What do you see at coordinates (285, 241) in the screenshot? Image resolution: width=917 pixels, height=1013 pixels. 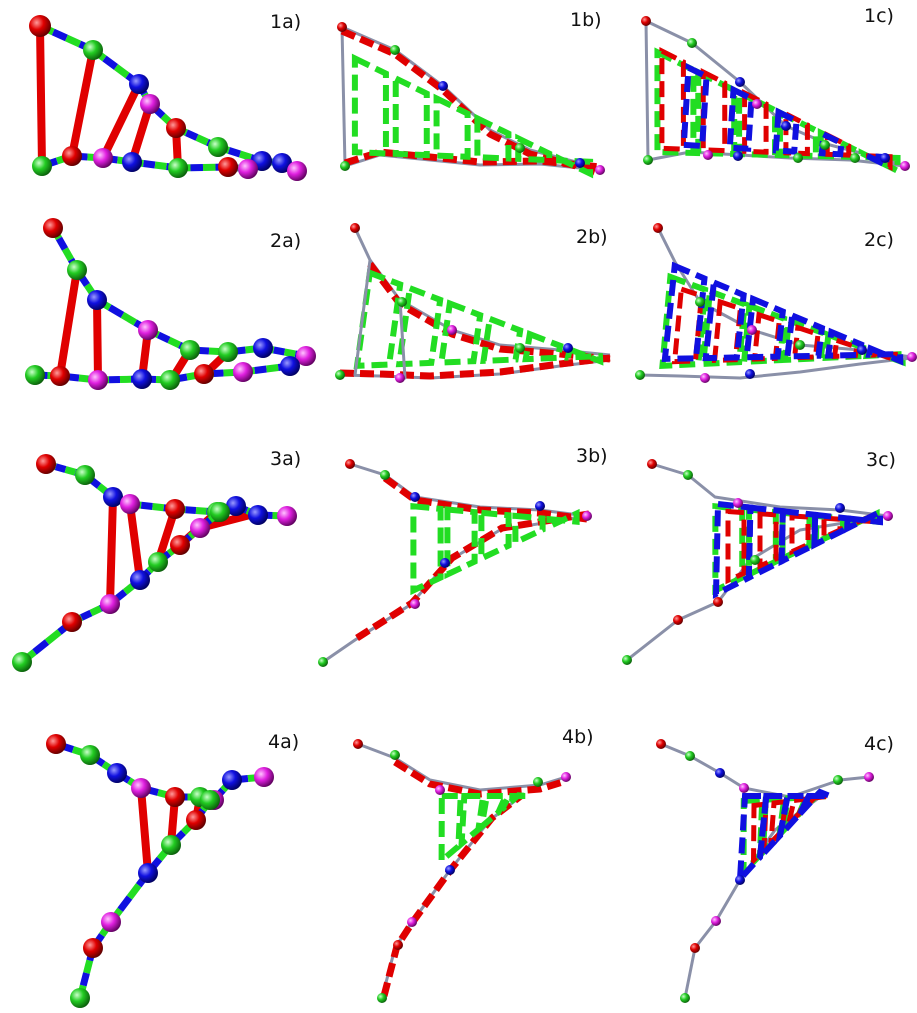 I see `panel-label-2a: 2a)` at bounding box center [285, 241].